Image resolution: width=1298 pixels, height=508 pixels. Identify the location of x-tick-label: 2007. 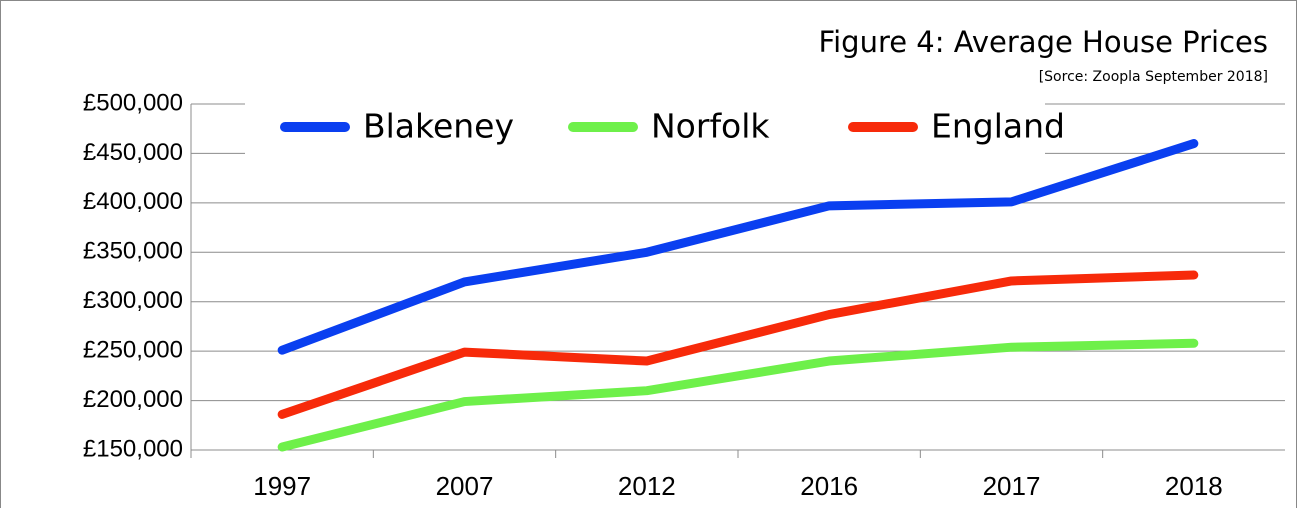
(465, 486).